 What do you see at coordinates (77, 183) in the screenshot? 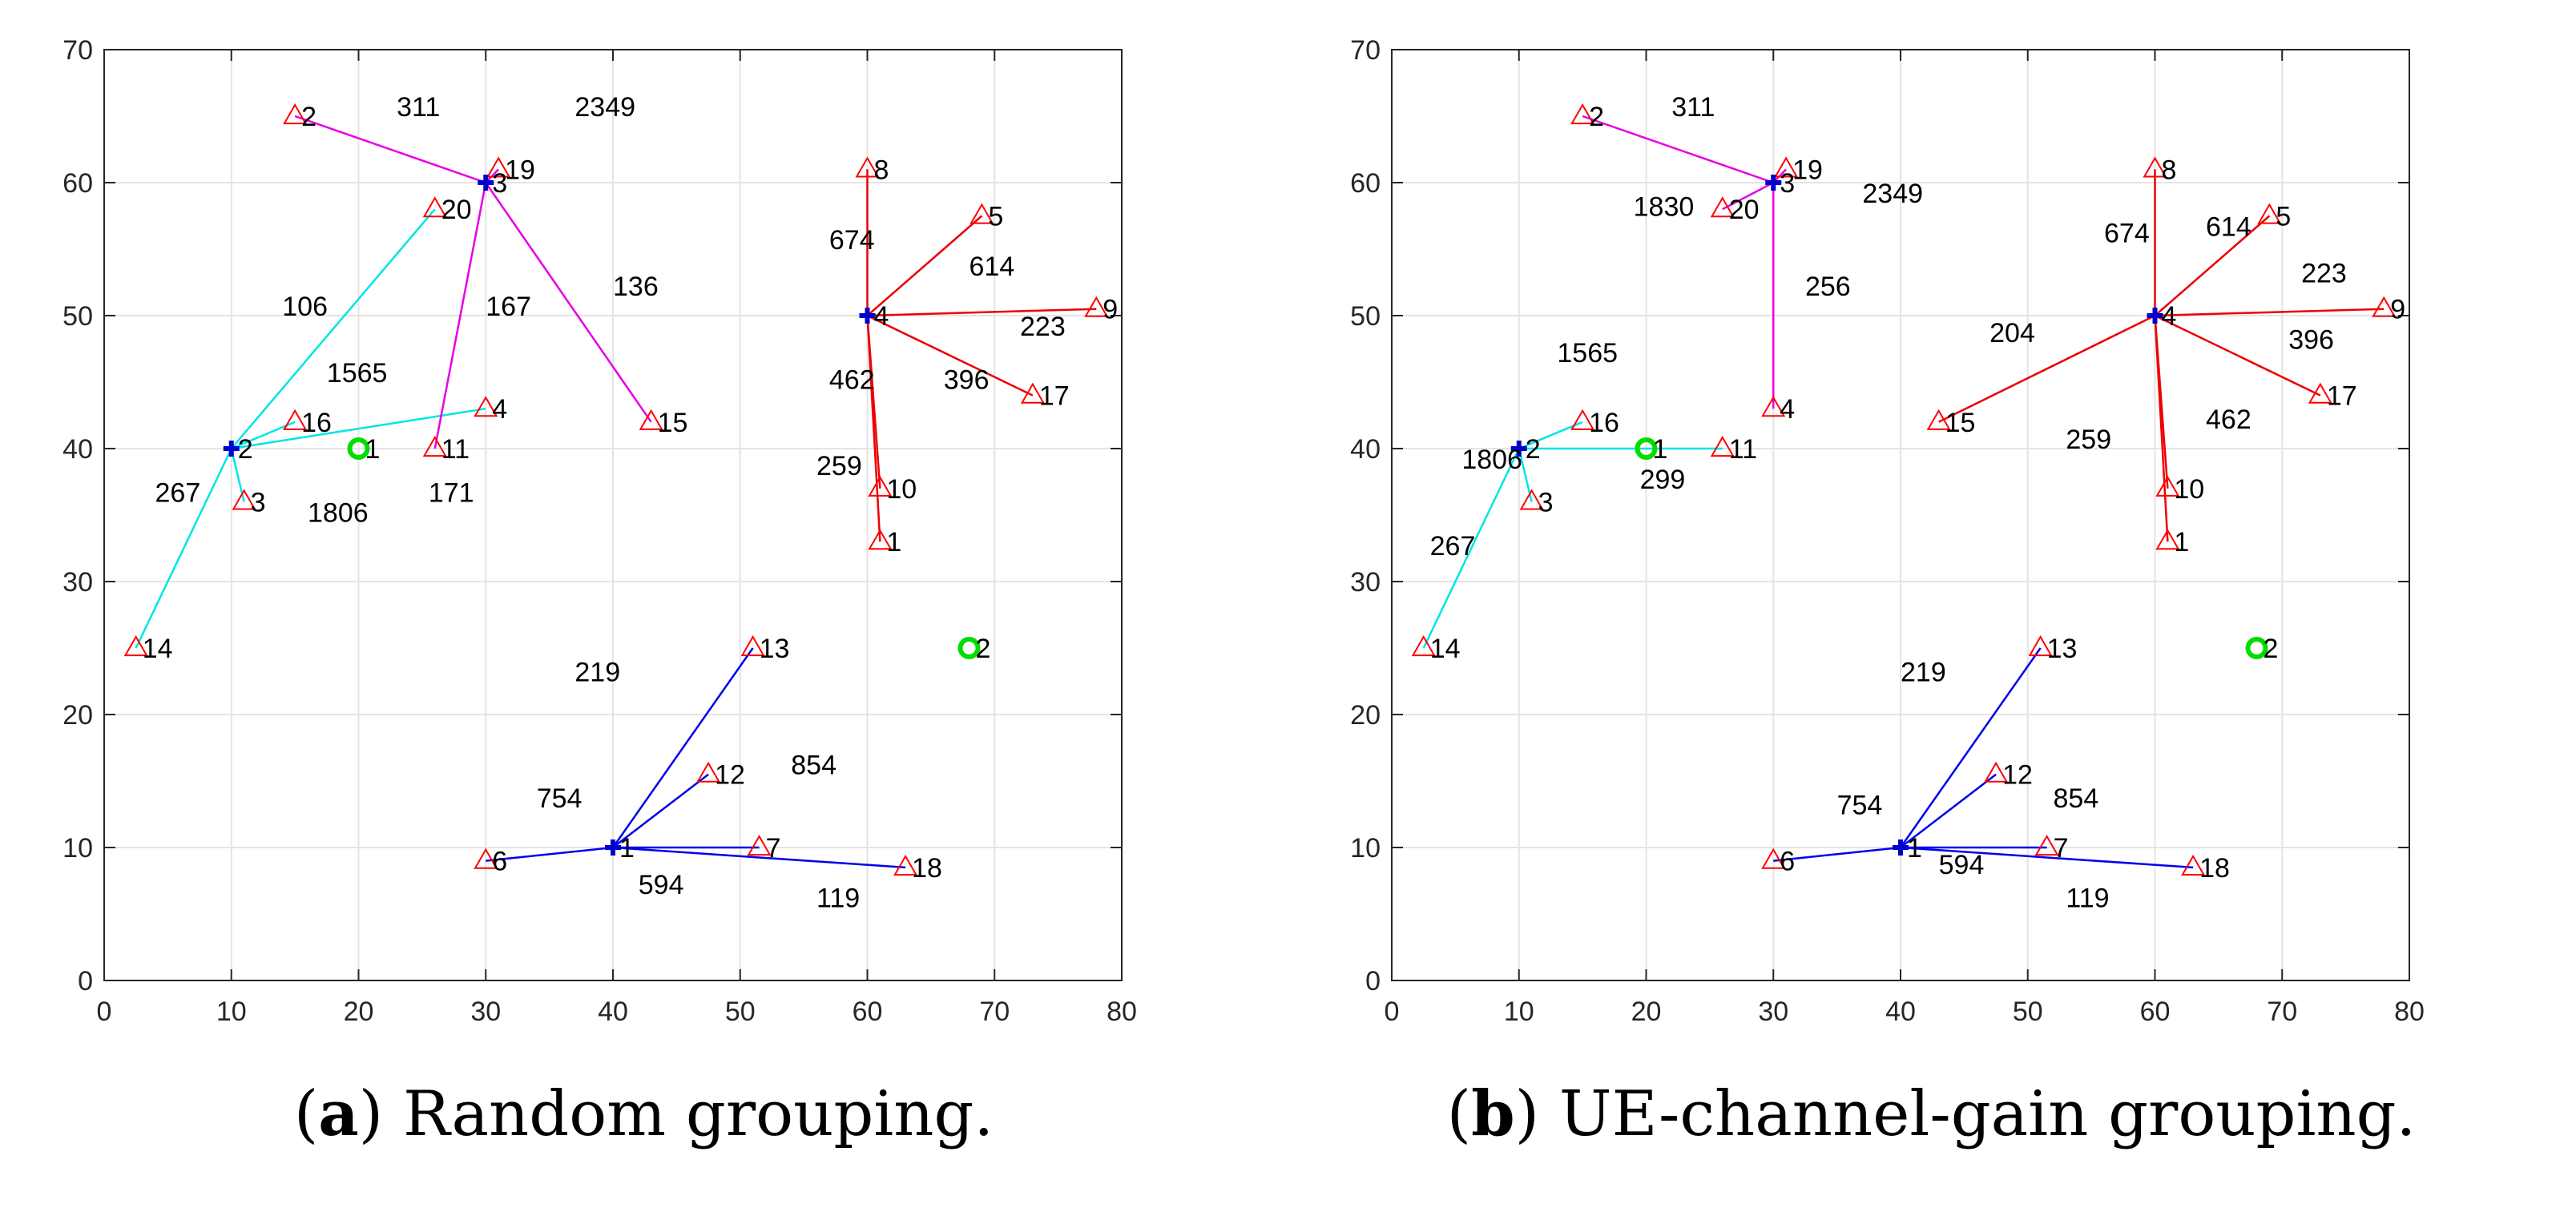
I see `y-tick-label: 60` at bounding box center [77, 183].